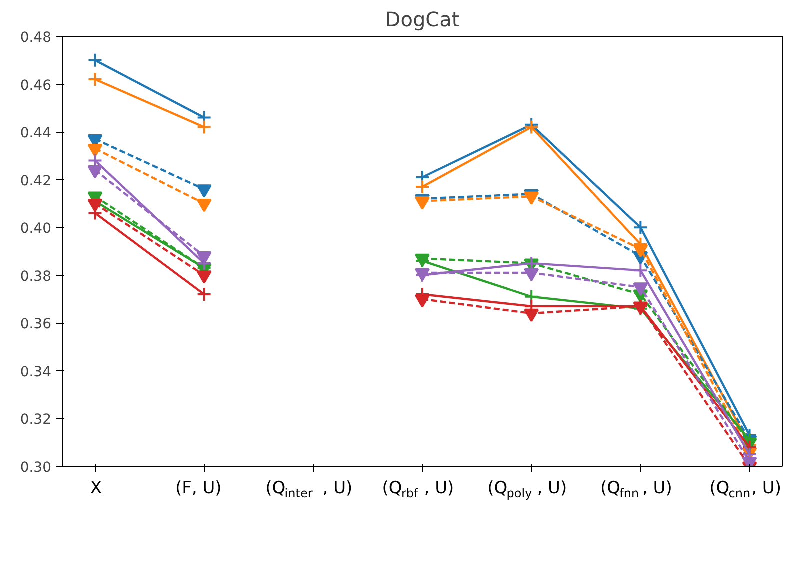  I want to click on x-tick-label: X, so click(96, 488).